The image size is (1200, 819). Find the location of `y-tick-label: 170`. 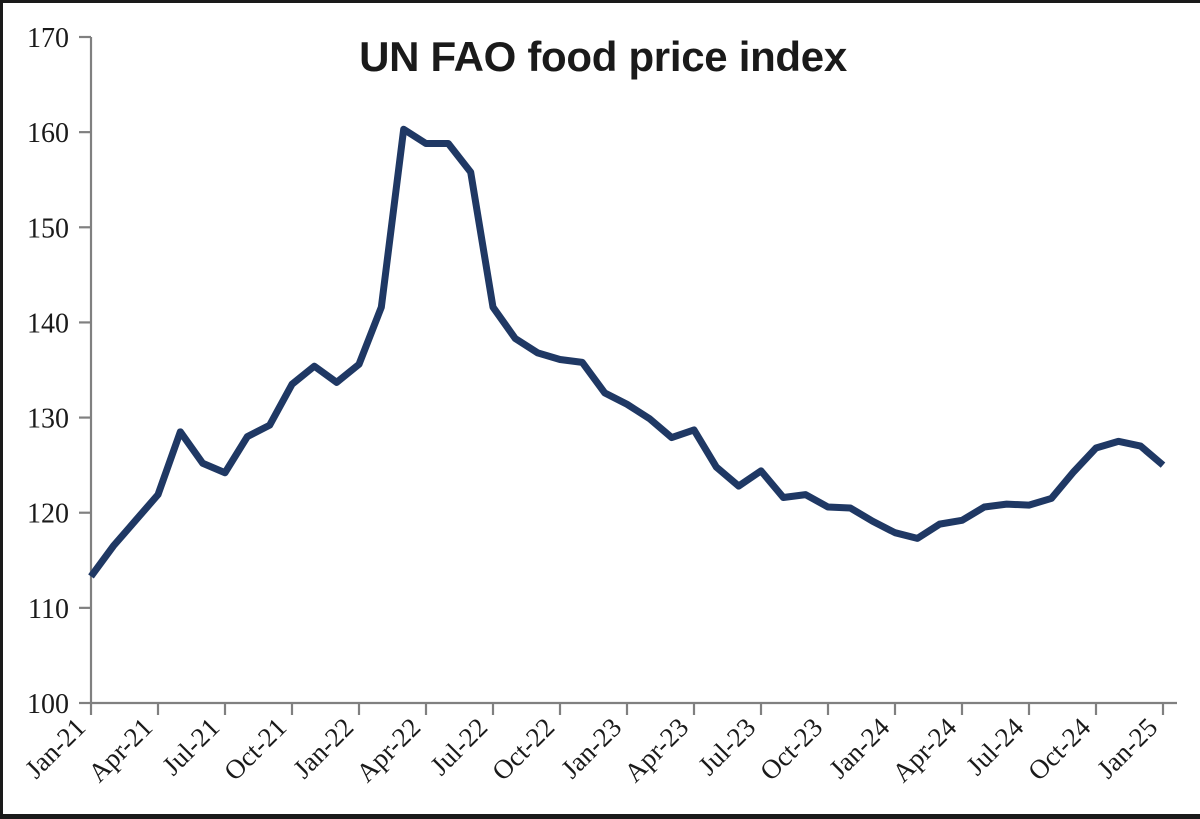

y-tick-label: 170 is located at coordinates (48, 38).